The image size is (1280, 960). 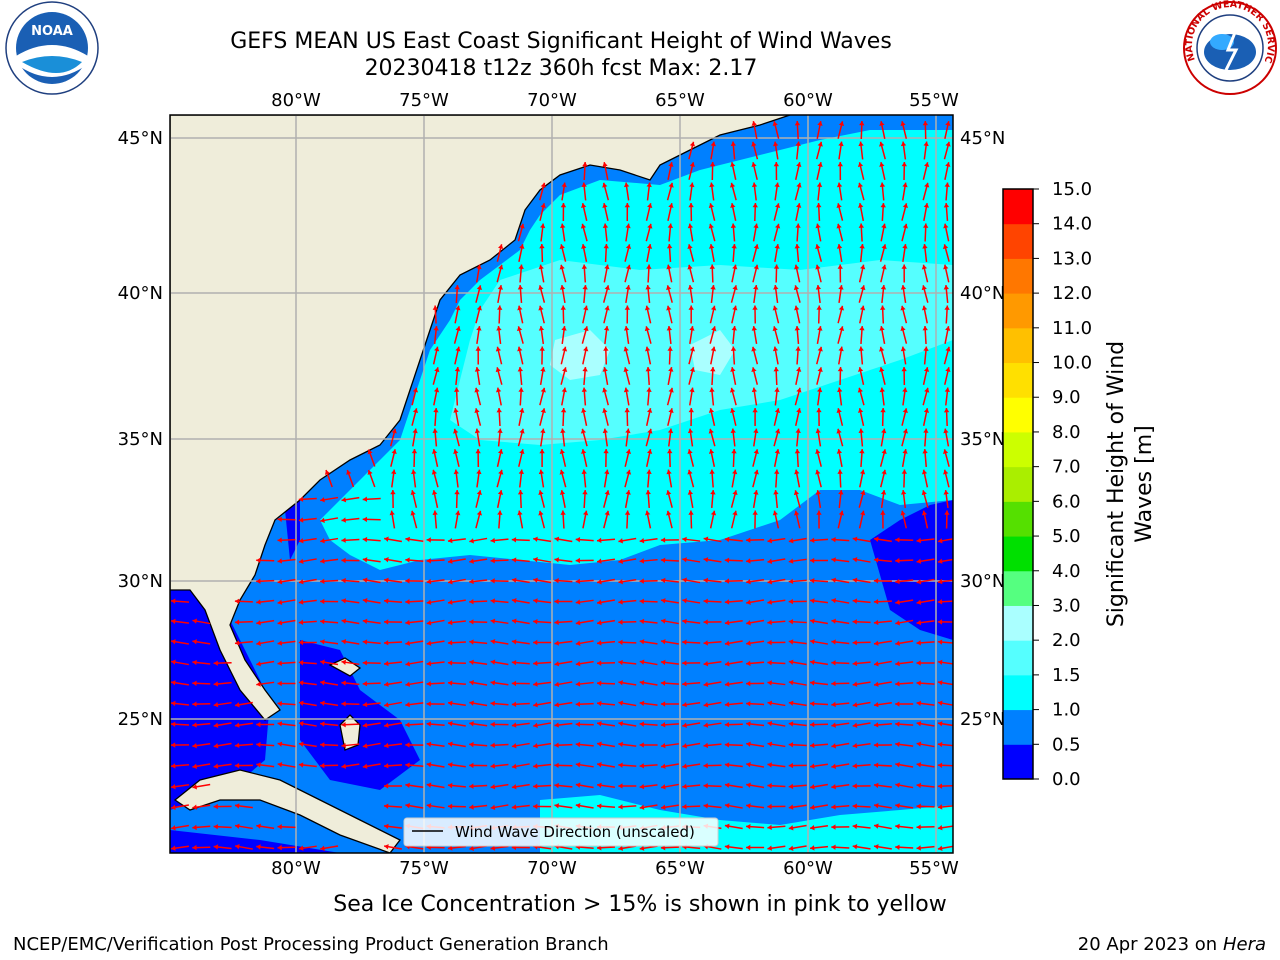 I want to click on map-legend: Wind Wave Direction (unscaled), so click(x=561, y=832).